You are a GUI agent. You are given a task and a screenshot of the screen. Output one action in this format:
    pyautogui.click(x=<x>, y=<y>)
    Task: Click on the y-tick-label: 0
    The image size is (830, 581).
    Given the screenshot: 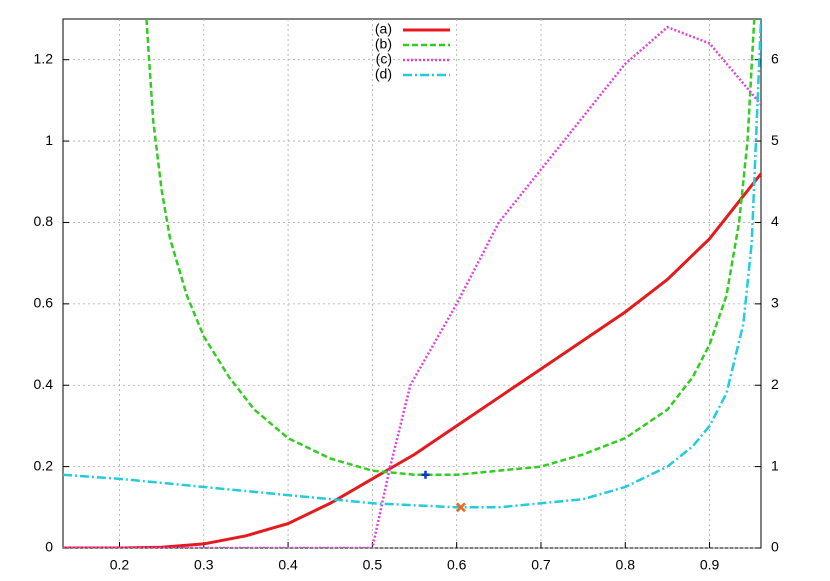 What is the action you would take?
    pyautogui.click(x=49, y=547)
    